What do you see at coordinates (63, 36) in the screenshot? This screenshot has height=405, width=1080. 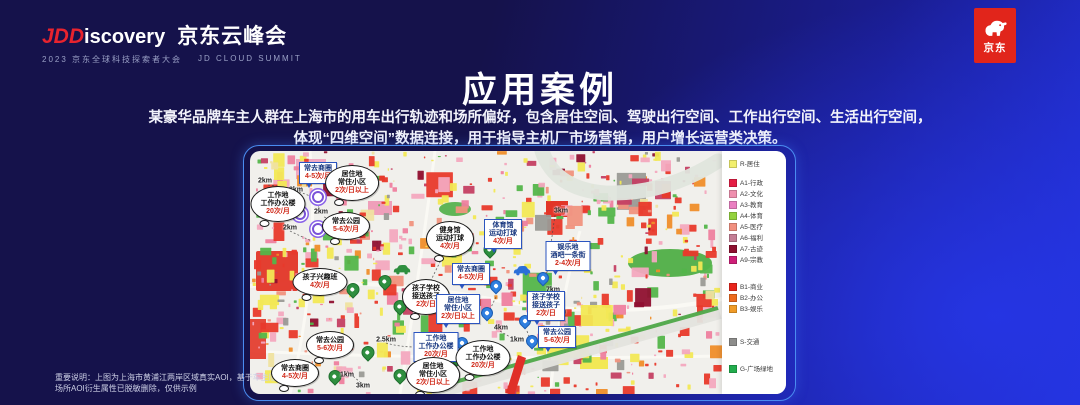 I see `jdd-logo-red: JDD` at bounding box center [63, 36].